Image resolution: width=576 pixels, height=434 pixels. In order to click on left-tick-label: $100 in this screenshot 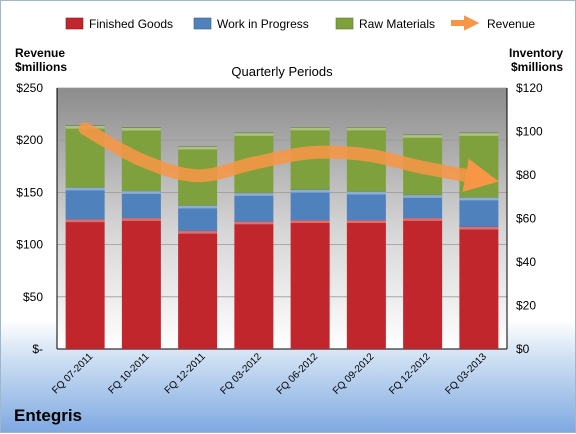, I will do `click(29, 245)`.